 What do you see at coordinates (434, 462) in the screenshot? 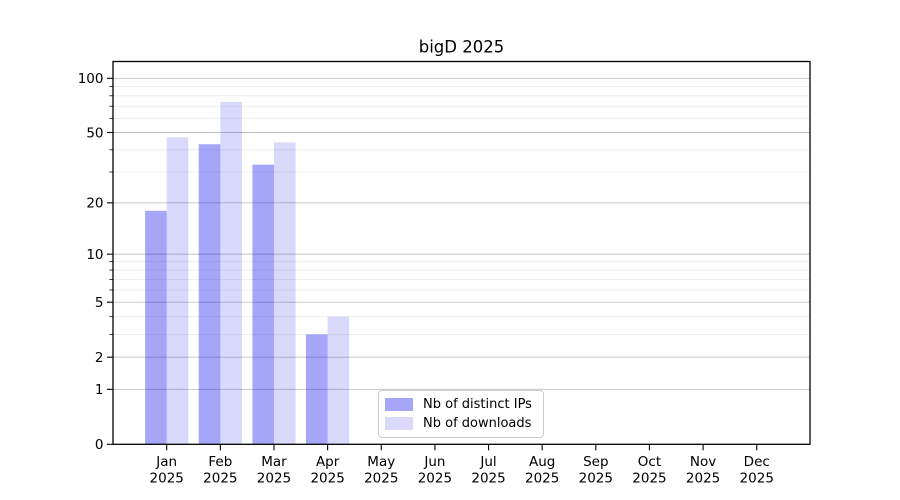
I see `x-tick-label-month: Jun` at bounding box center [434, 462].